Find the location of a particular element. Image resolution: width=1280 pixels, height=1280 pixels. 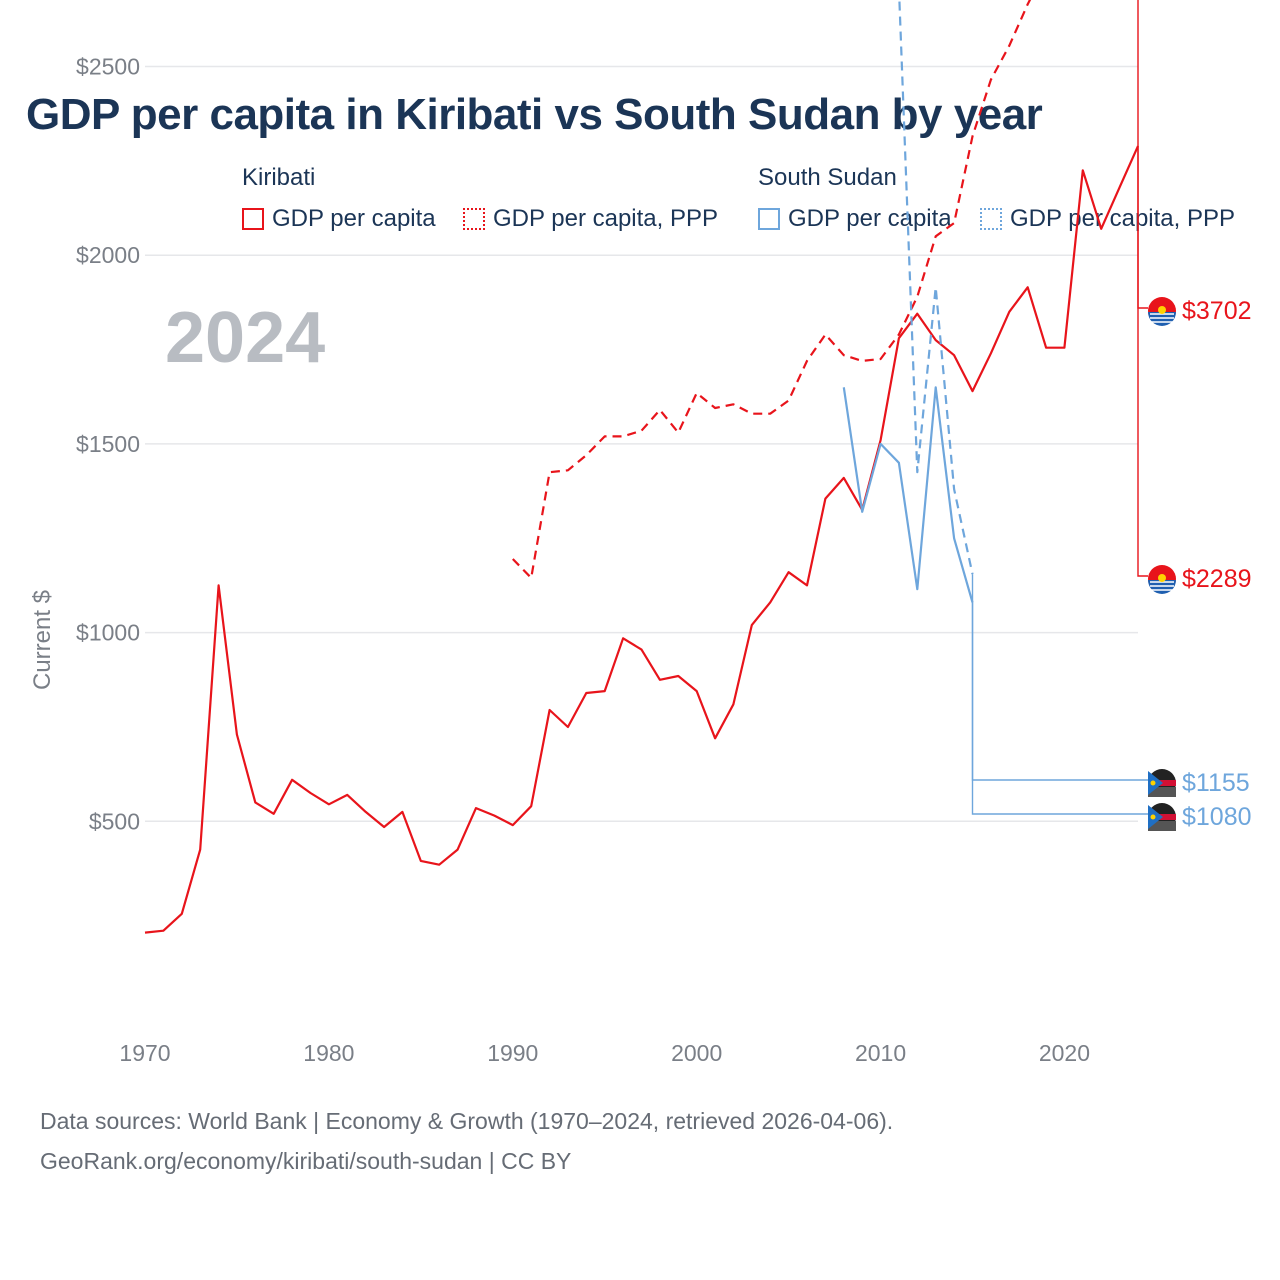

x-tick-label: 1980 is located at coordinates (328, 1053).